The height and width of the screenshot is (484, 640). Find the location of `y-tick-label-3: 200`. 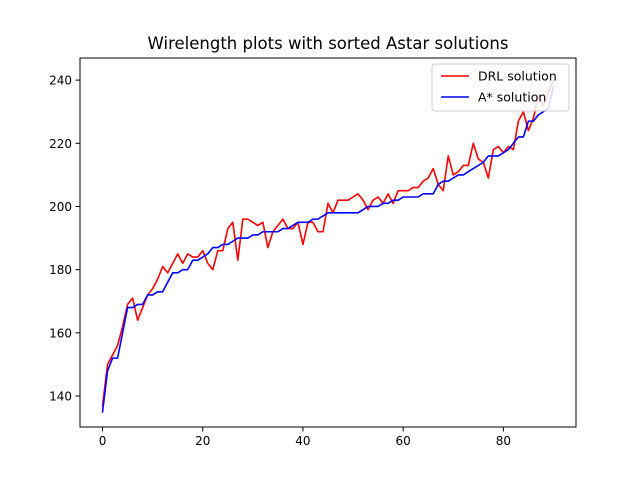

y-tick-label-3: 200 is located at coordinates (60, 207).